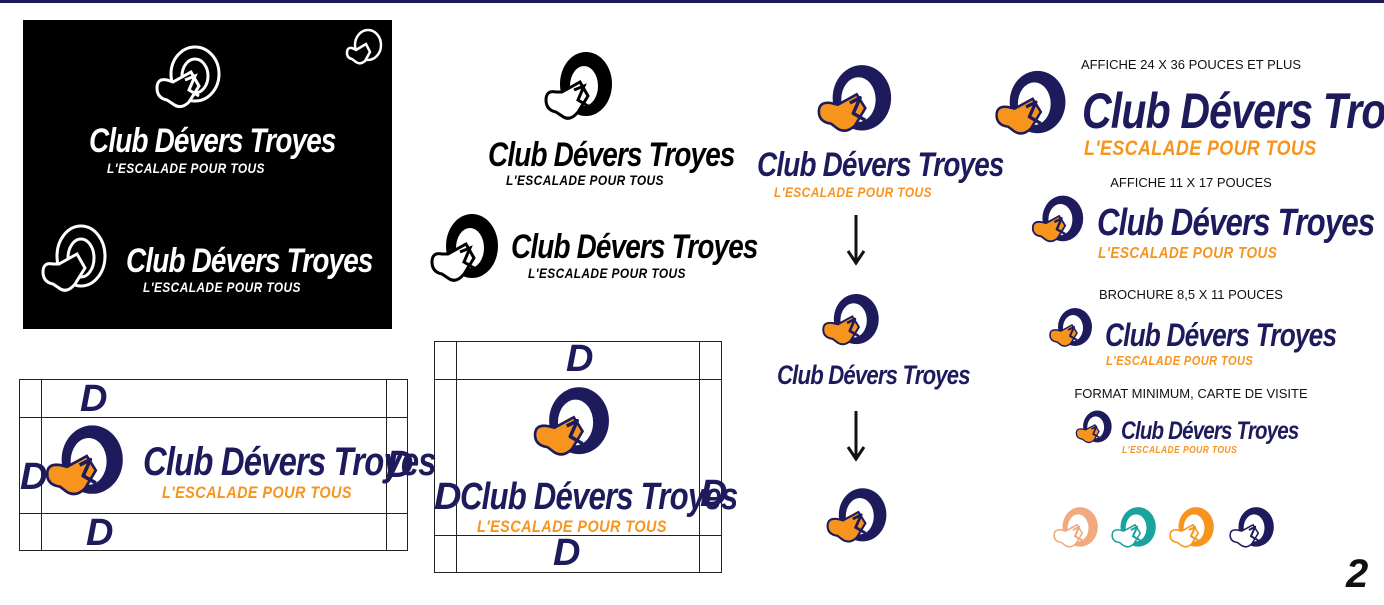  I want to click on spacing-frame-horizontal, so click(213, 465).